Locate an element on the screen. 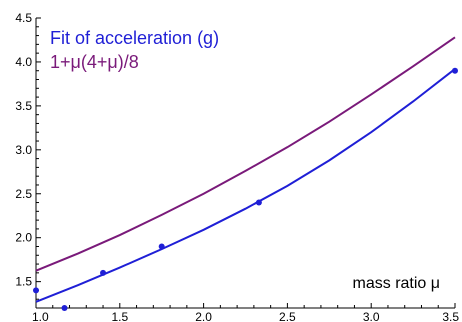 The height and width of the screenshot is (322, 462). y-tick-label: 3.5 is located at coordinates (23, 106).